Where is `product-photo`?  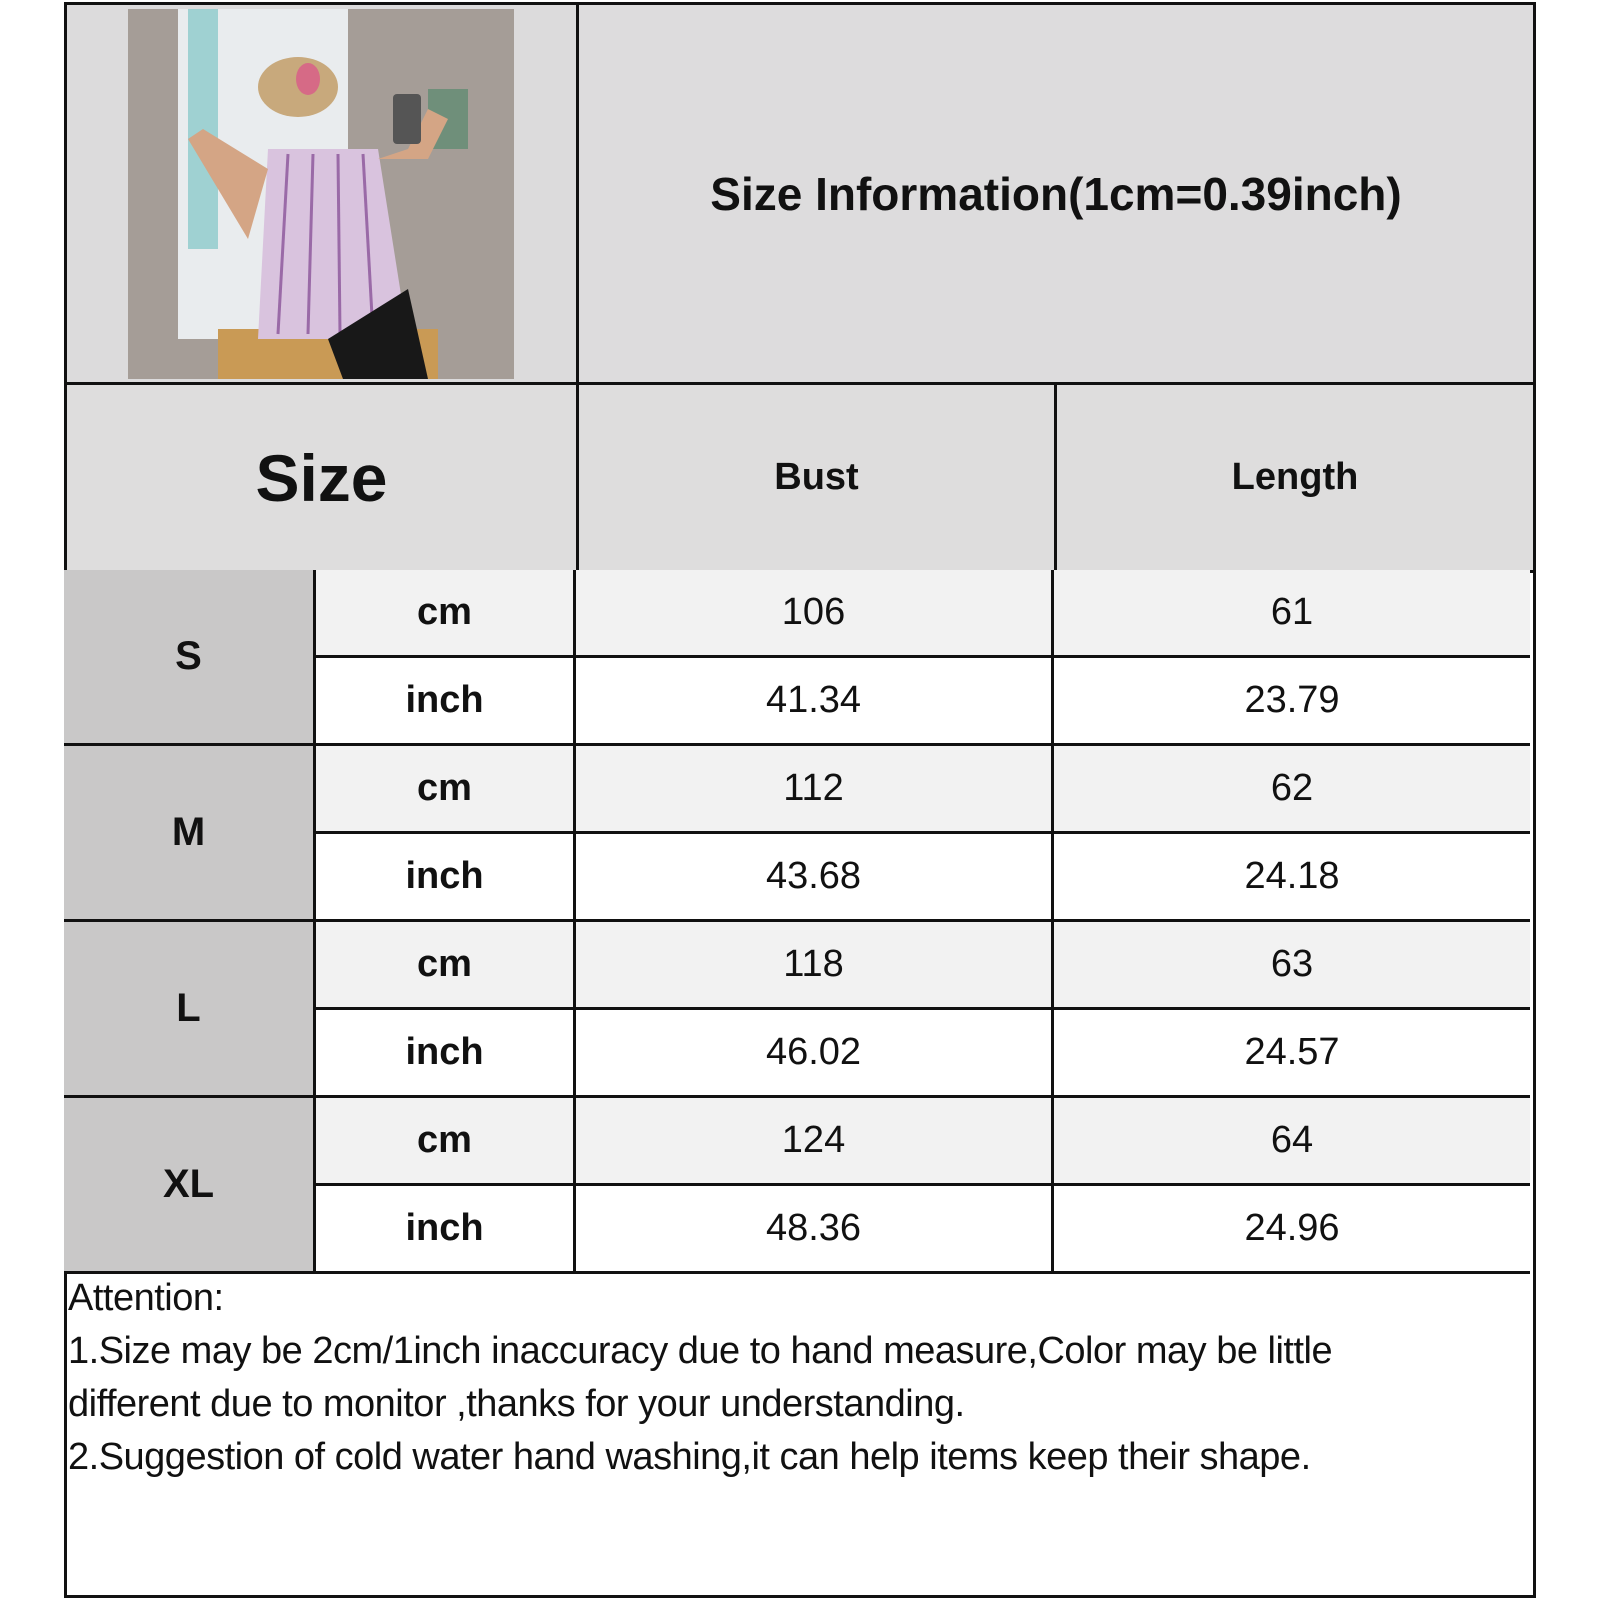
product-photo is located at coordinates (321, 194).